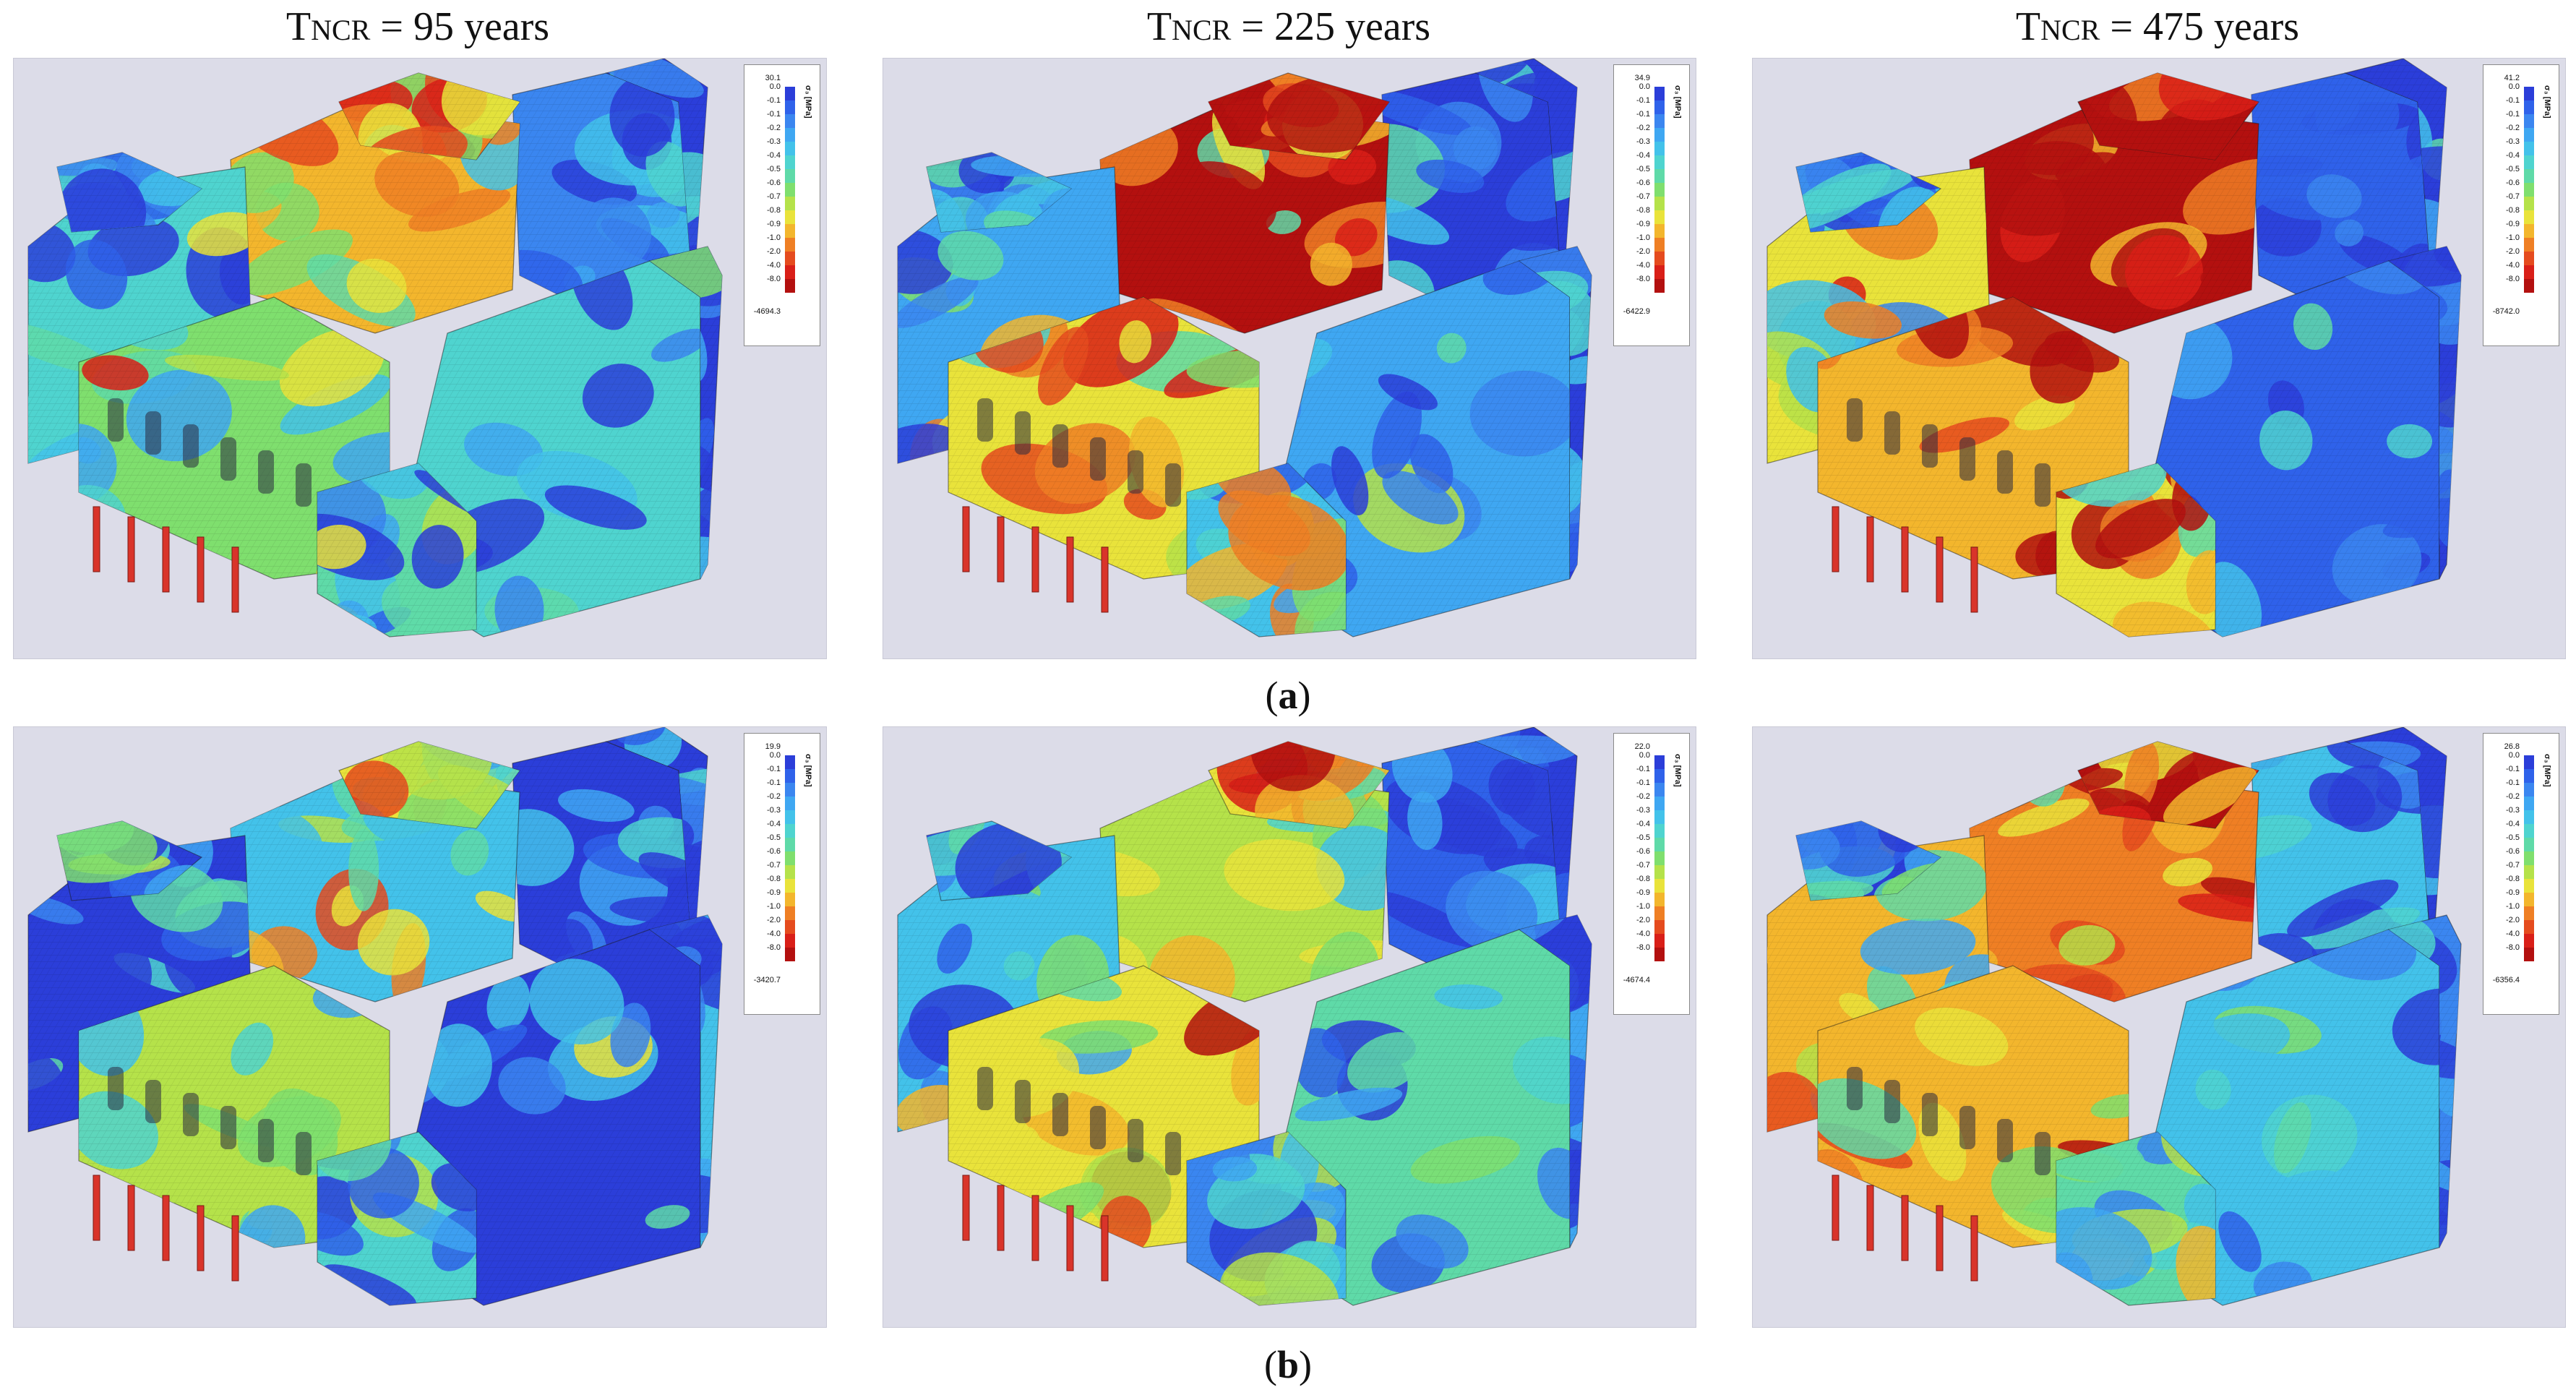  What do you see at coordinates (1287, 1364) in the screenshot?
I see `row-label-b: (b)` at bounding box center [1287, 1364].